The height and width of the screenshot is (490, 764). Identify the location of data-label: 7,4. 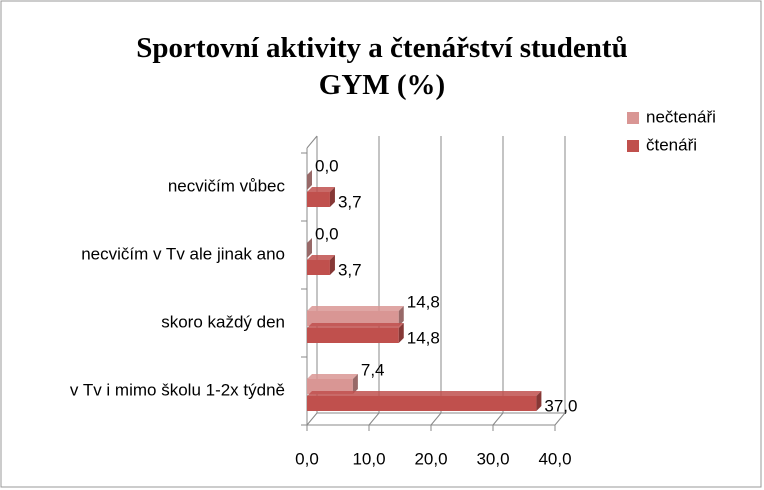
(373, 369).